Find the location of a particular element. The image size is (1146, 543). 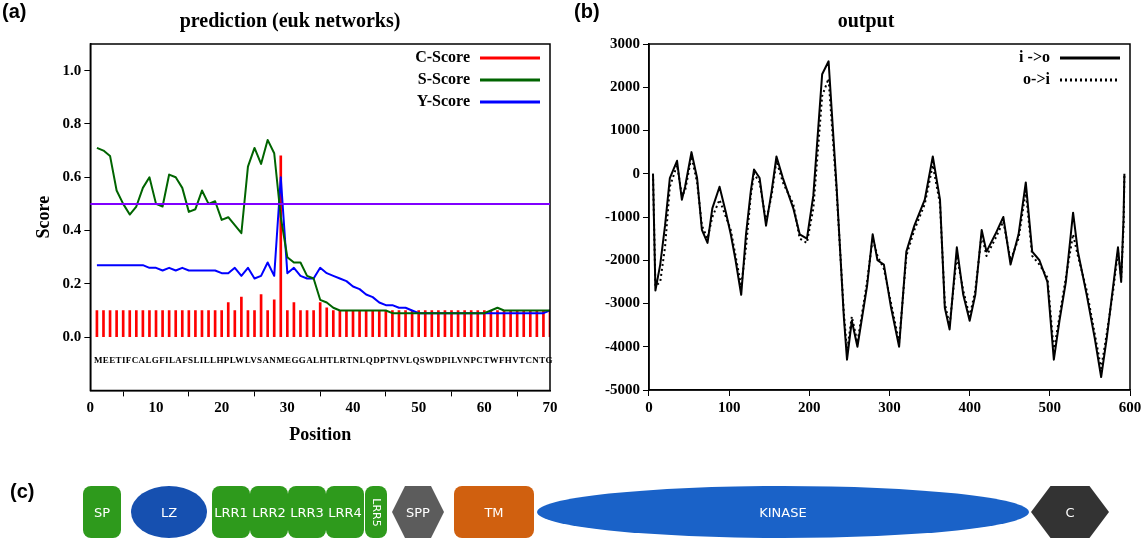

ellipse-shape: KINASE is located at coordinates (783, 512).